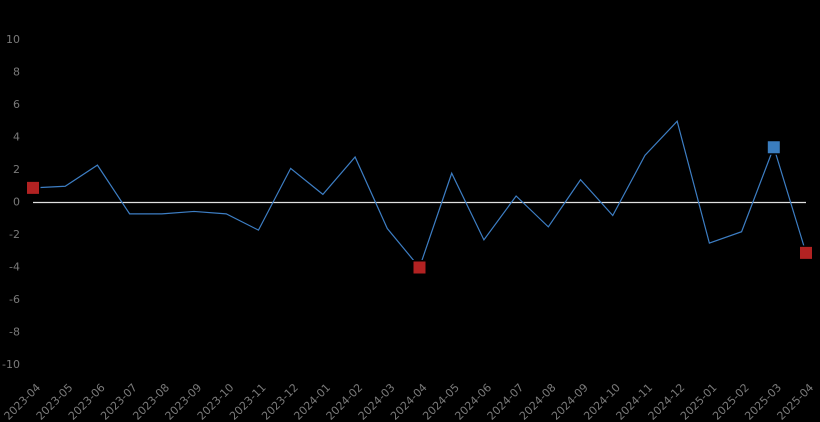 This screenshot has height=422, width=820. Describe the element at coordinates (13, 39) in the screenshot. I see `y-tick-label: 10` at that location.